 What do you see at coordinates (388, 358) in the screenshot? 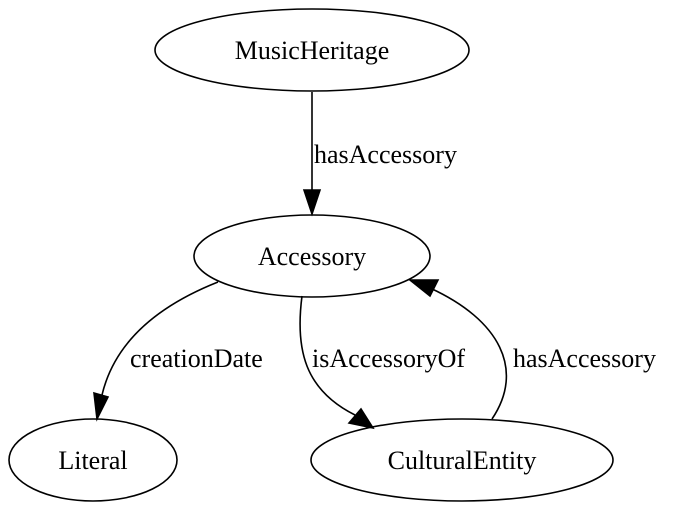
I see `edge-accessory-to-cultural-entity-label: isAccessoryOf` at bounding box center [388, 358].